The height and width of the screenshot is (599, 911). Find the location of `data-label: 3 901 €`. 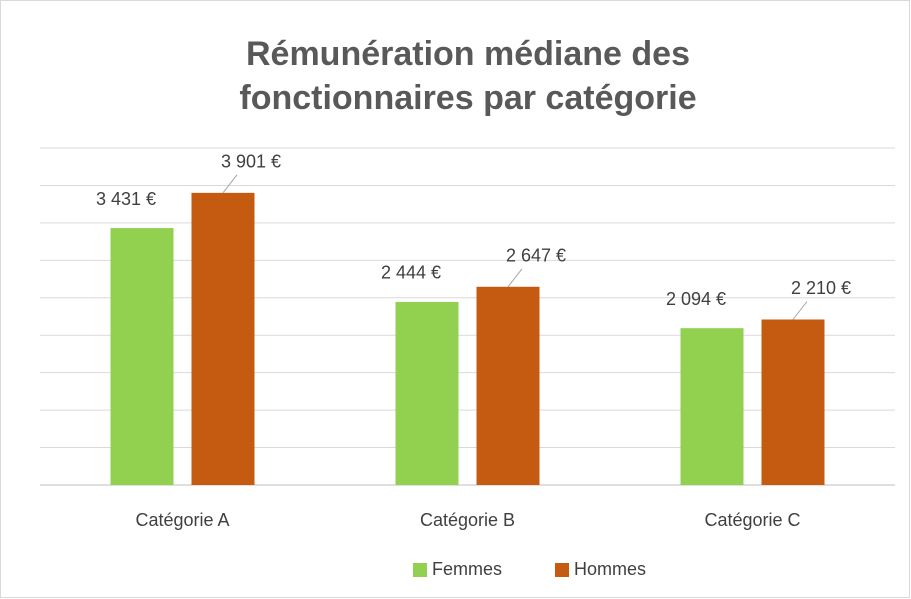

data-label: 3 901 € is located at coordinates (251, 162).